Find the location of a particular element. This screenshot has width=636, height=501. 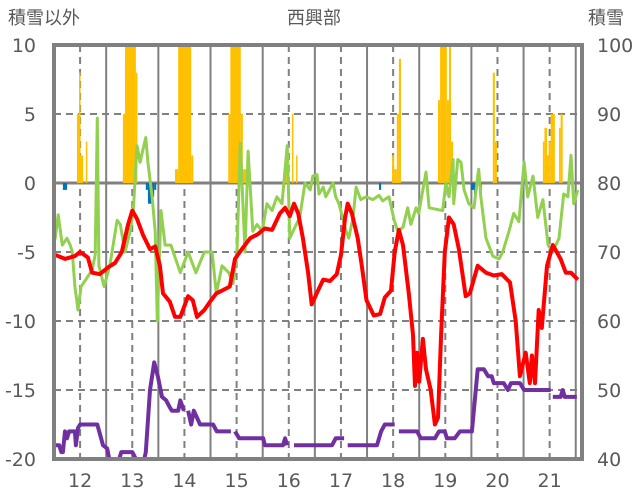

x-tick-label: 12 is located at coordinates (80, 481).